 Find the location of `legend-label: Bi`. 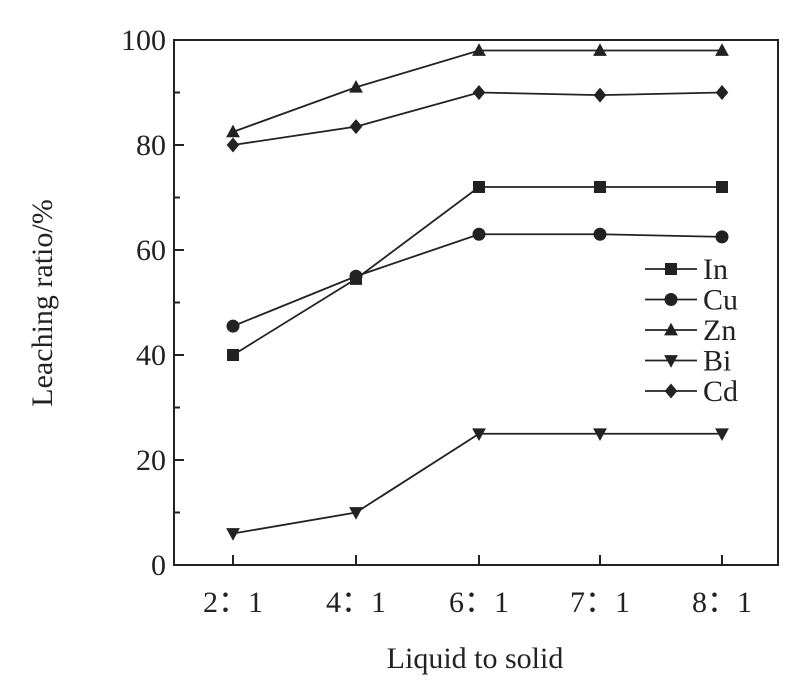

legend-label: Bi is located at coordinates (717, 361).